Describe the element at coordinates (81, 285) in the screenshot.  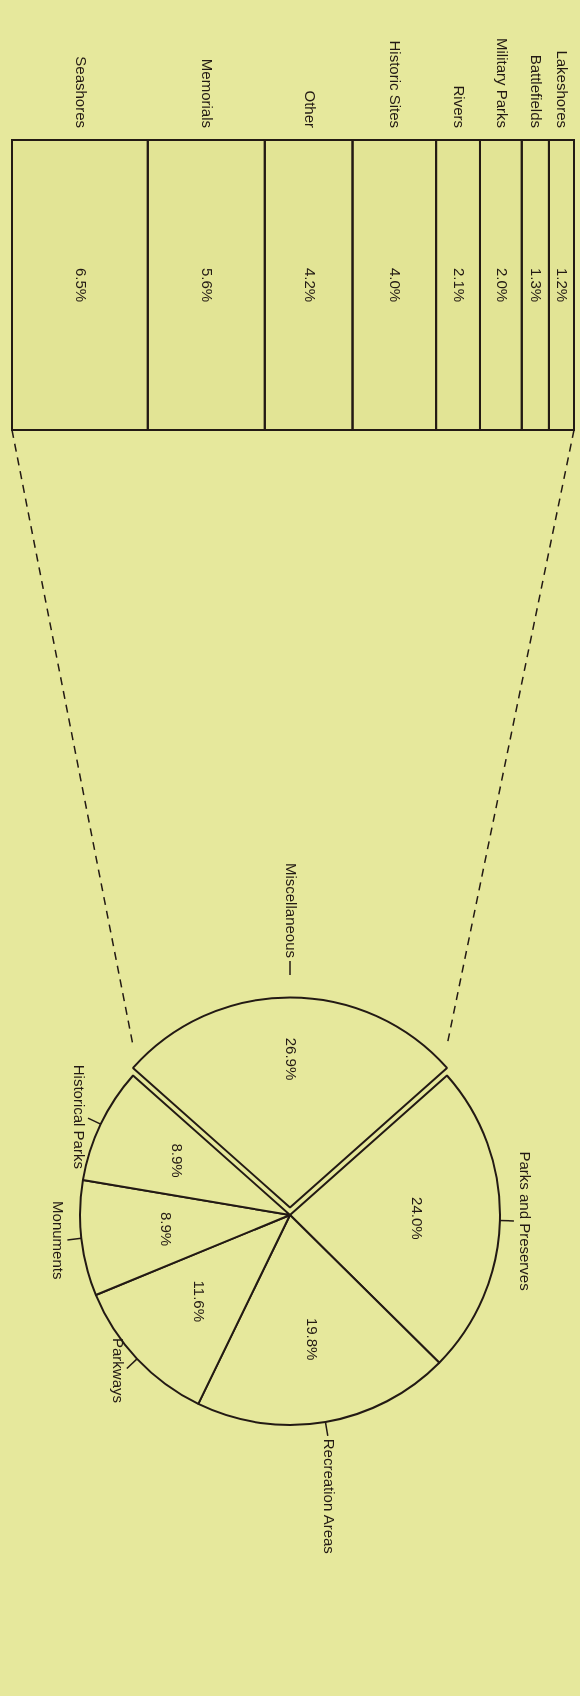
I see `data-label: 6.5%` at that location.